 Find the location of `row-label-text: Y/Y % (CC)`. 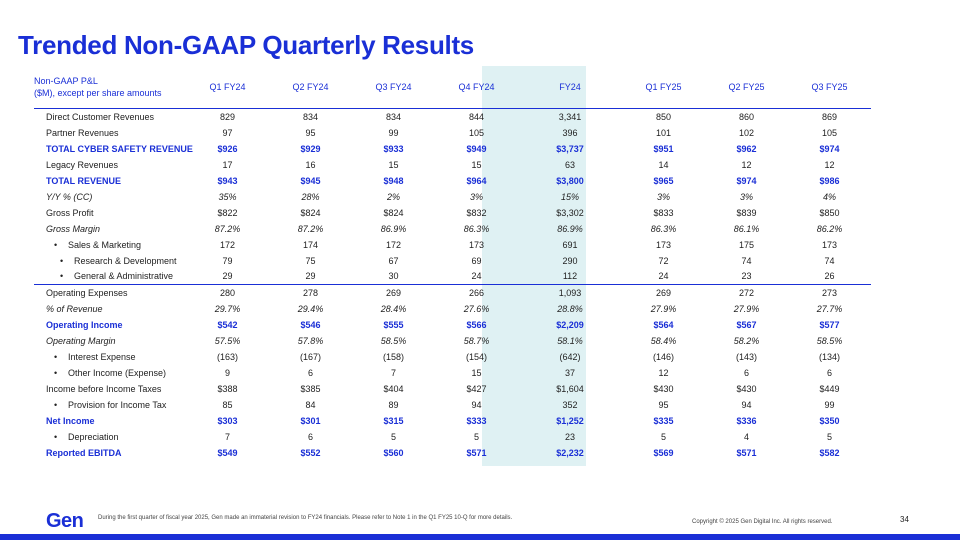

row-label-text: Y/Y % (CC) is located at coordinates (69, 196).